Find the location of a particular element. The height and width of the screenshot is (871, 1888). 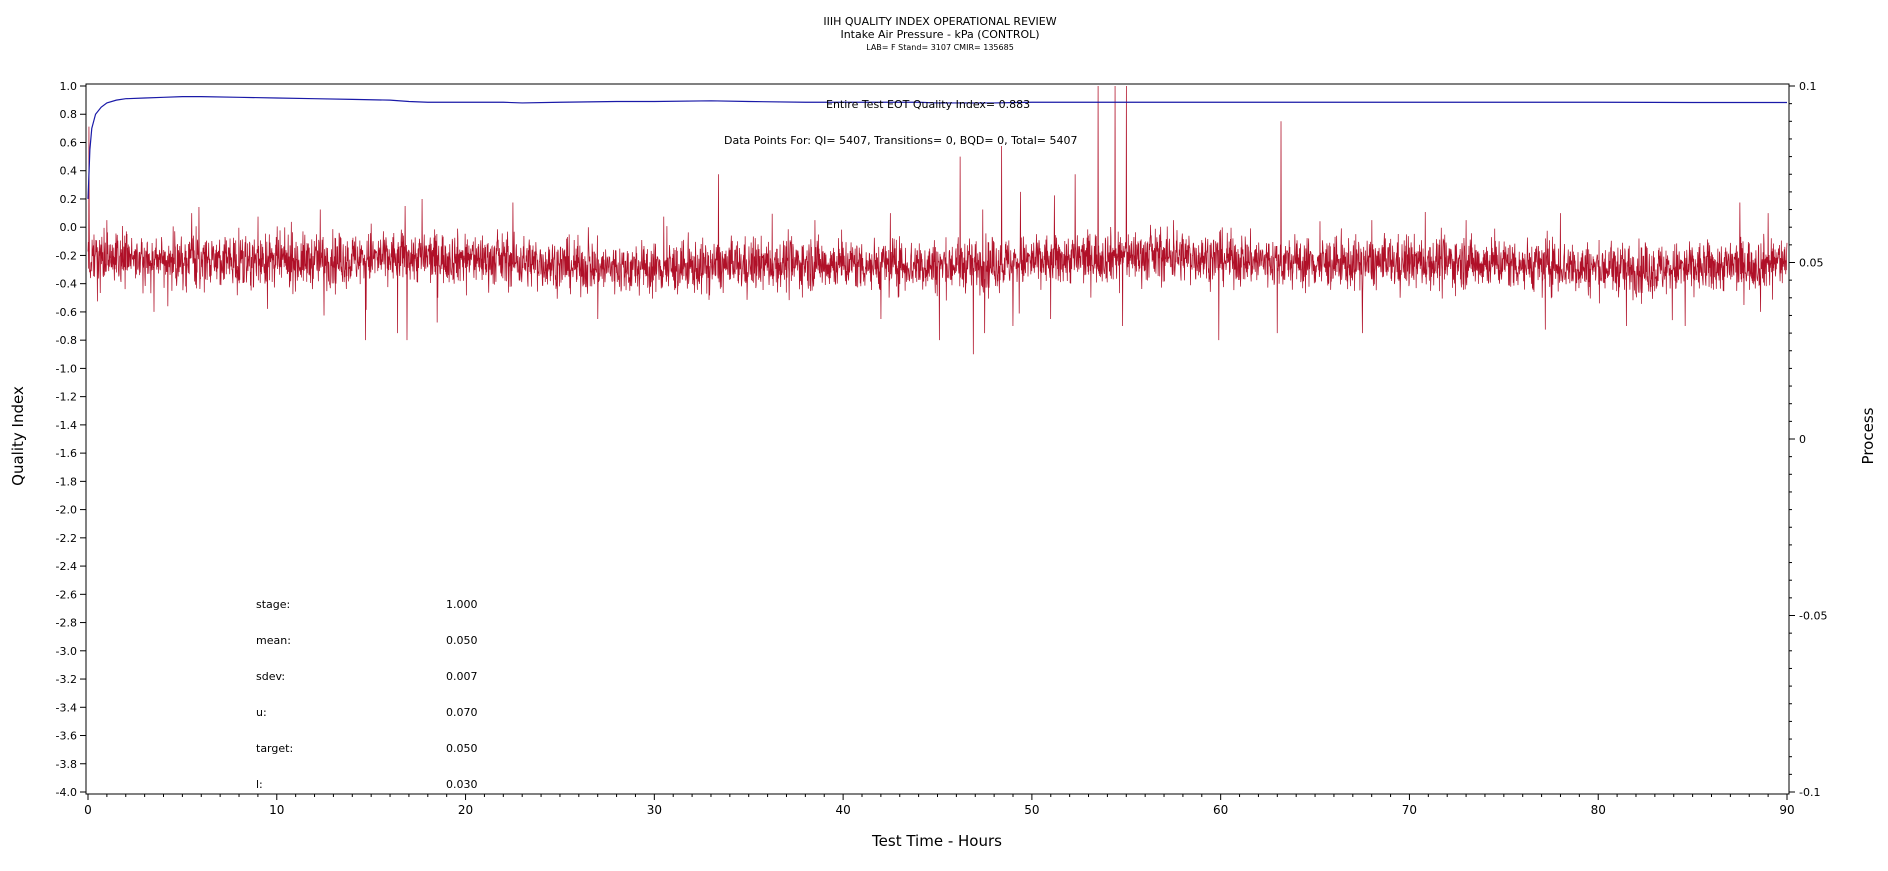

x-axis-label: Test Time - Hours is located at coordinates (936, 841).